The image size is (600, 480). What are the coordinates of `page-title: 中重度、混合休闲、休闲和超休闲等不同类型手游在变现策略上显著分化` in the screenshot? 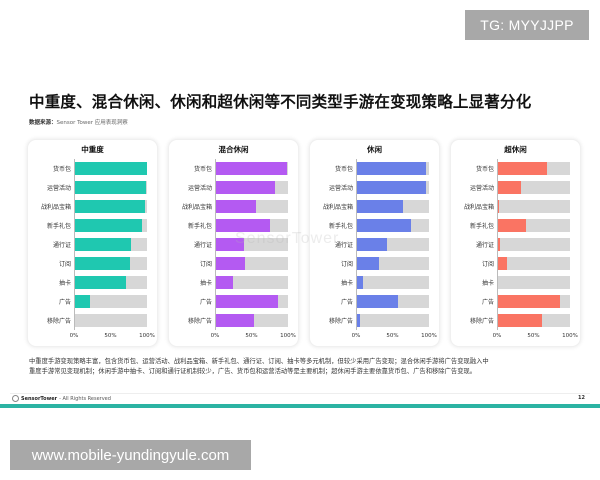 It's located at (280, 102).